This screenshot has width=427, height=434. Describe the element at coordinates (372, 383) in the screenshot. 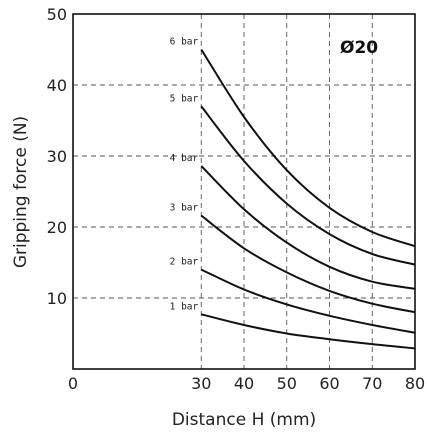

I see `x-tick-label: 70` at that location.